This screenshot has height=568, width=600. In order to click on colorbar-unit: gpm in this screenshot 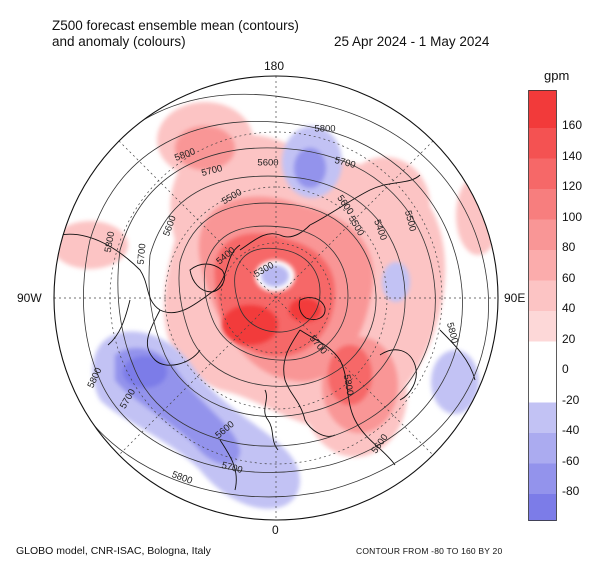, I will do `click(557, 75)`.